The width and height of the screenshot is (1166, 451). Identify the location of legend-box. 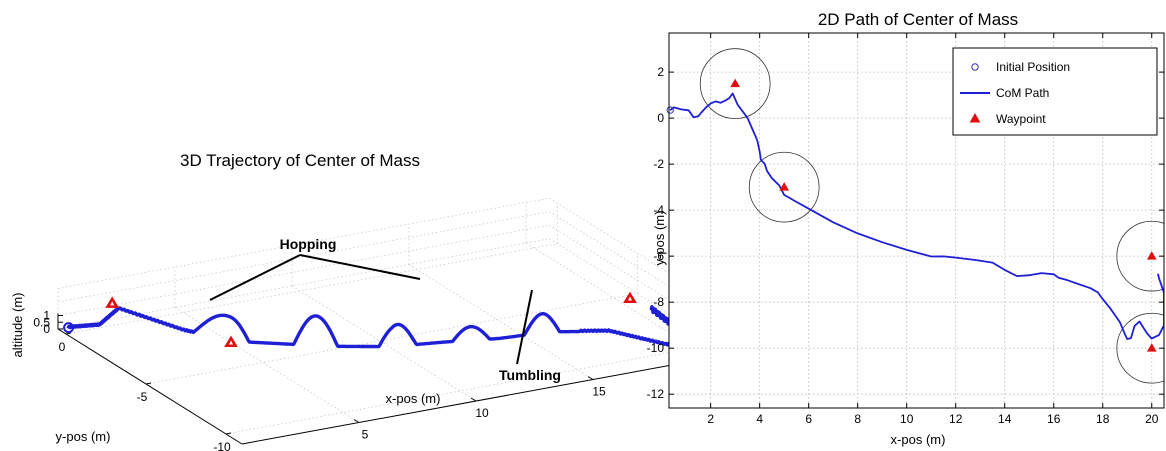
(1055, 91).